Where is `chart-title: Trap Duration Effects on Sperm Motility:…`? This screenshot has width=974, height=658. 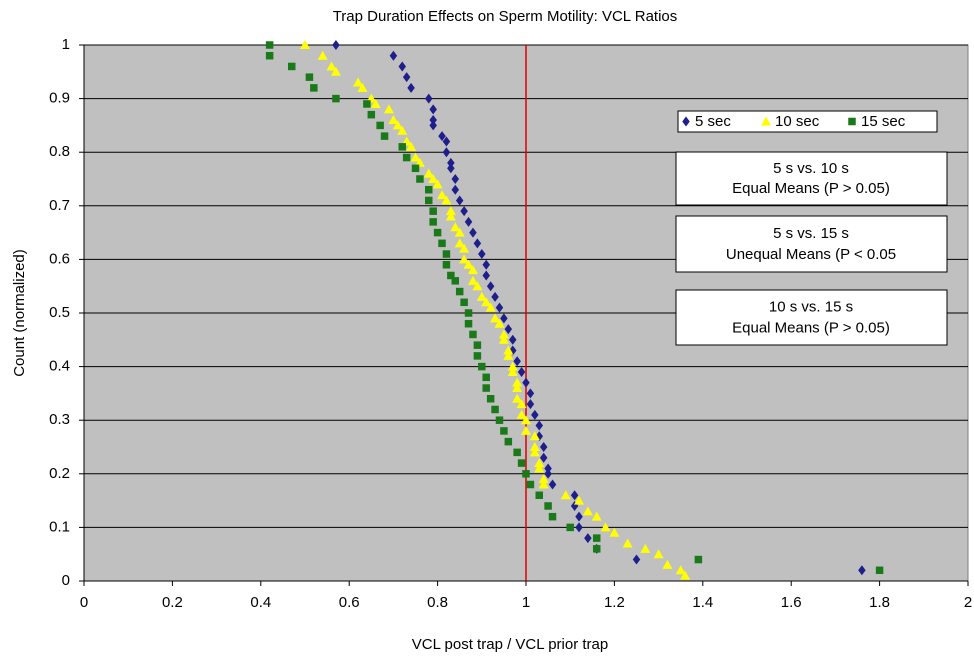
chart-title: Trap Duration Effects on Sperm Motility:… is located at coordinates (505, 16).